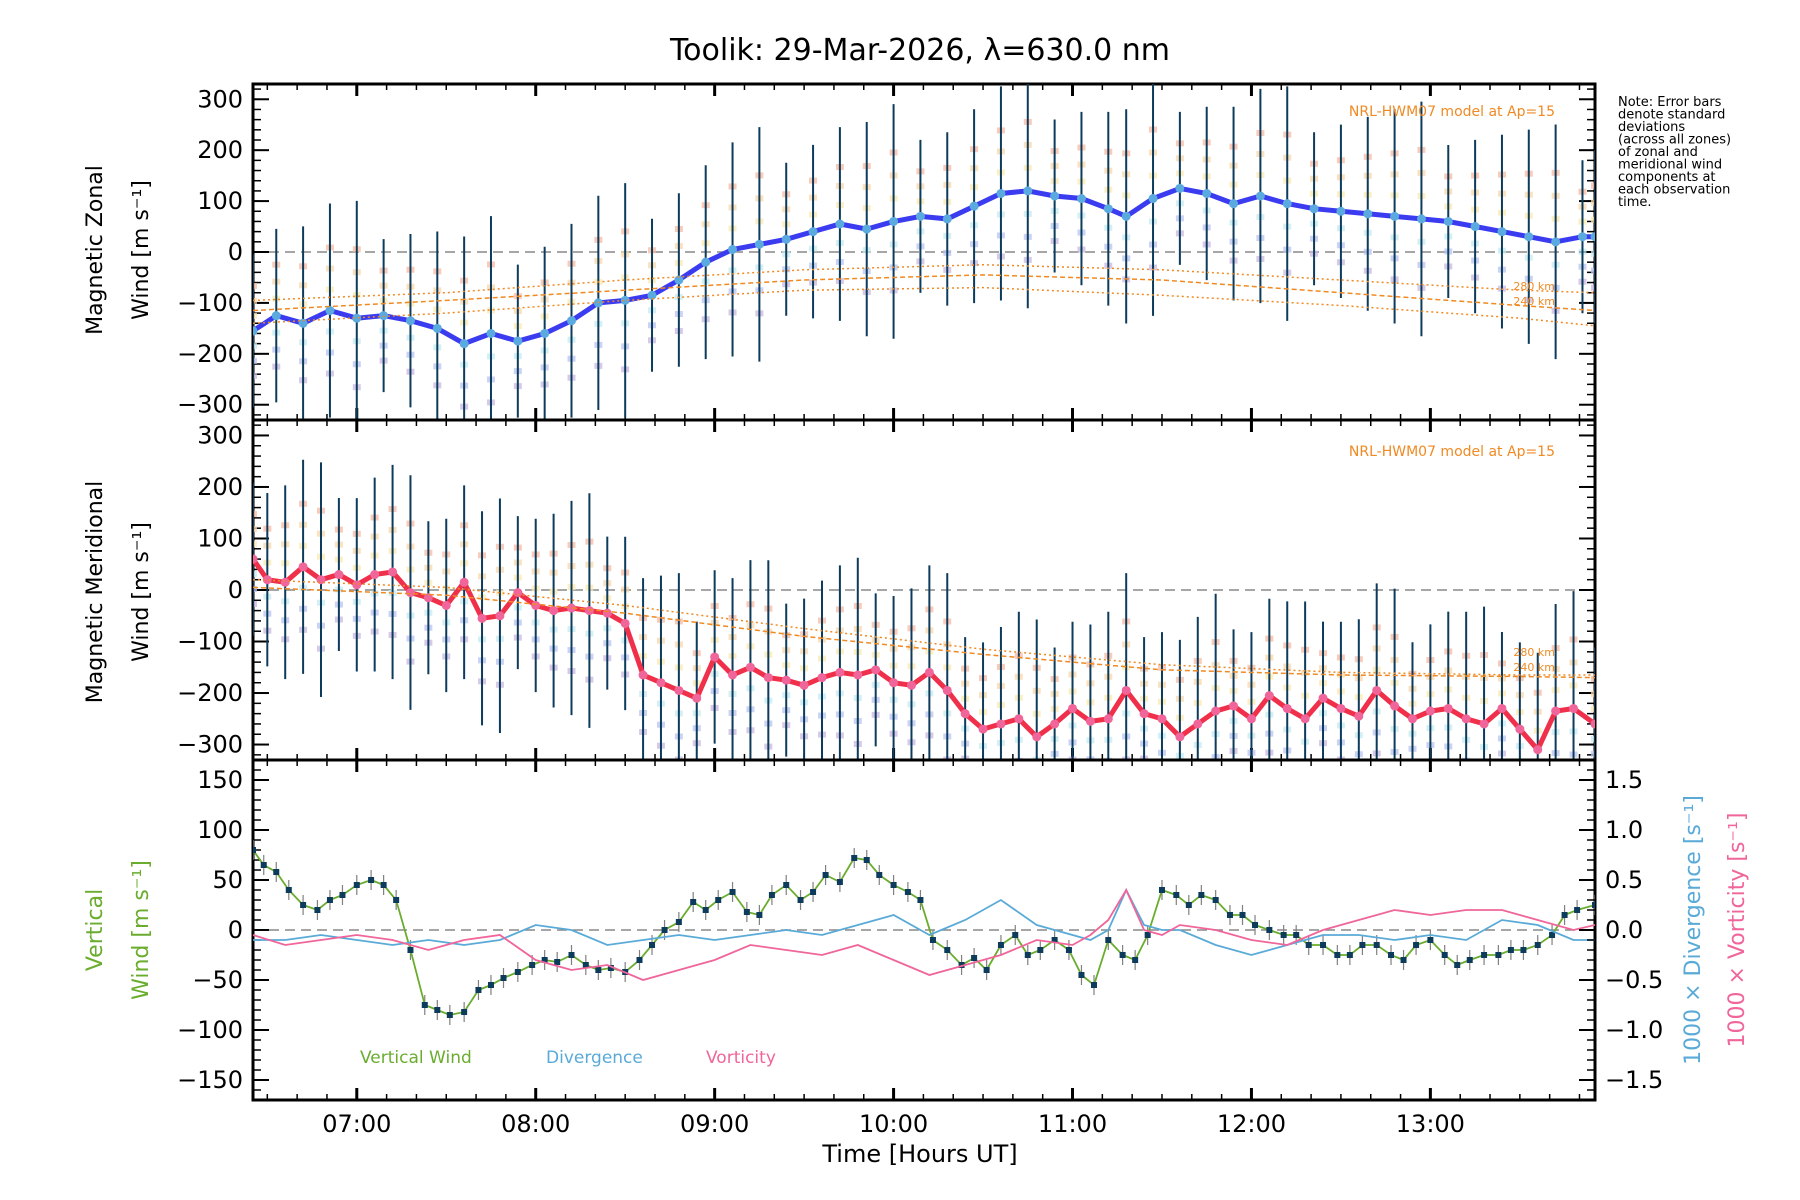 The width and height of the screenshot is (1800, 1200). I want to click on zonal-series-hwm07-280-km, so click(924, 282).